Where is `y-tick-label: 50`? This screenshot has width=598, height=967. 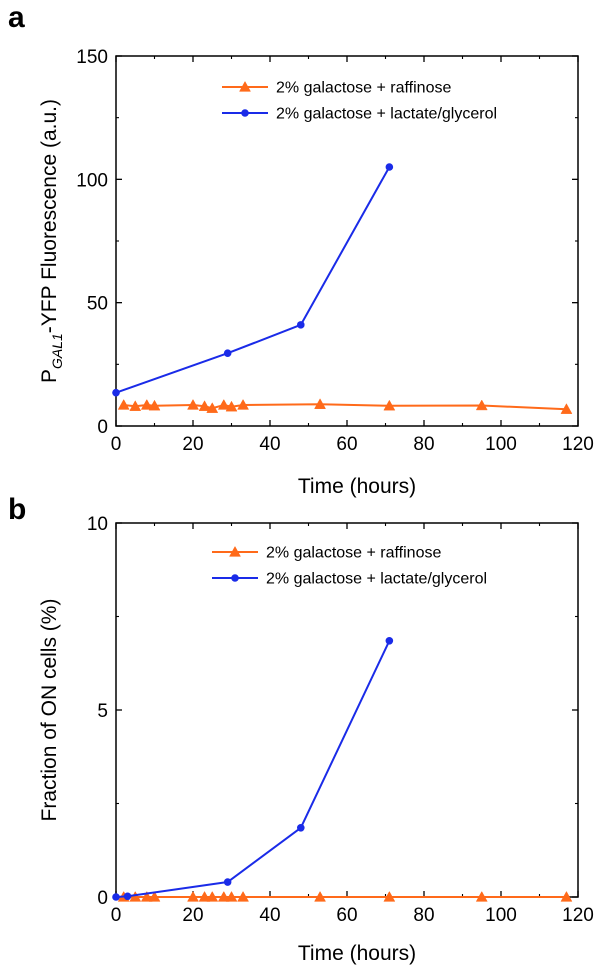
y-tick-label: 50 is located at coordinates (97, 304).